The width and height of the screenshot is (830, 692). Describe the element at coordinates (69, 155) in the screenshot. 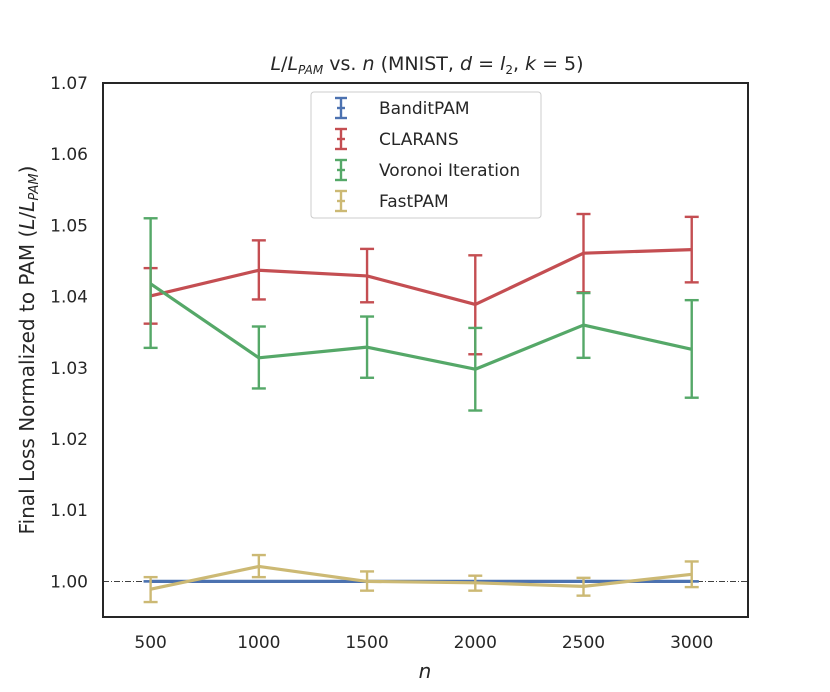

I see `y-tick-label: 1.06` at that location.